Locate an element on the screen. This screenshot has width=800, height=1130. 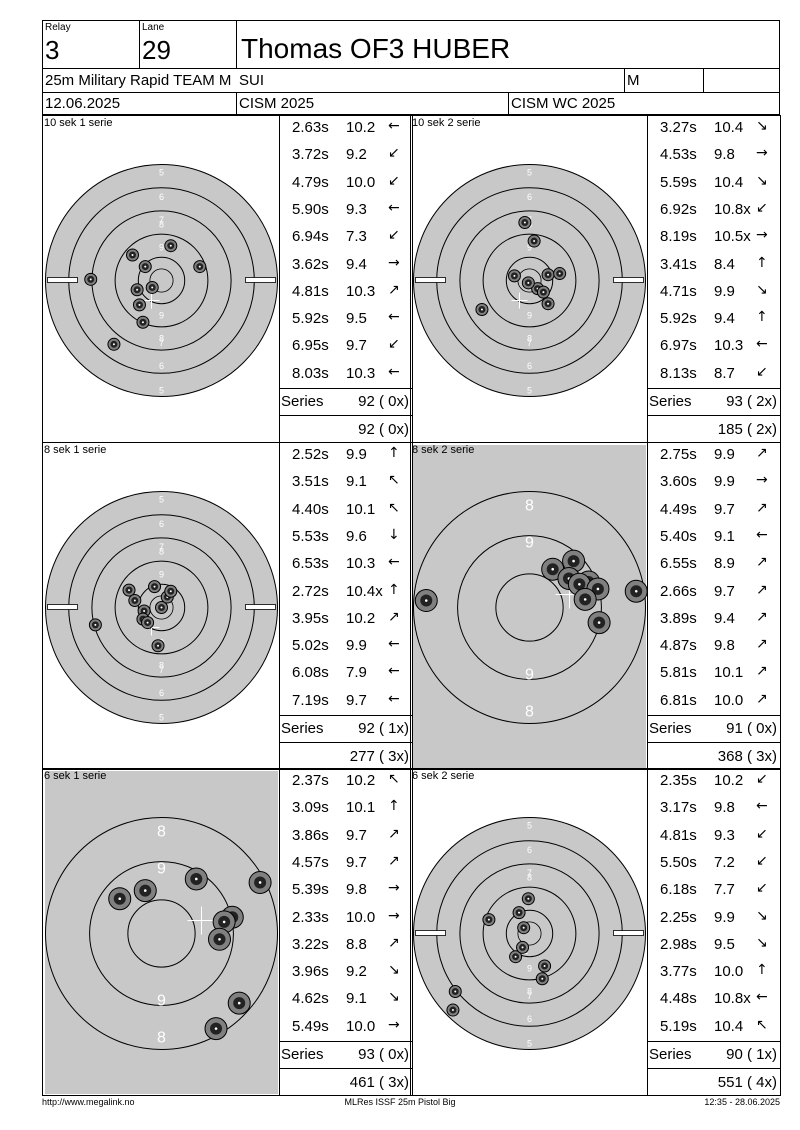
series-score: 92 ( 0x) is located at coordinates (383, 401).